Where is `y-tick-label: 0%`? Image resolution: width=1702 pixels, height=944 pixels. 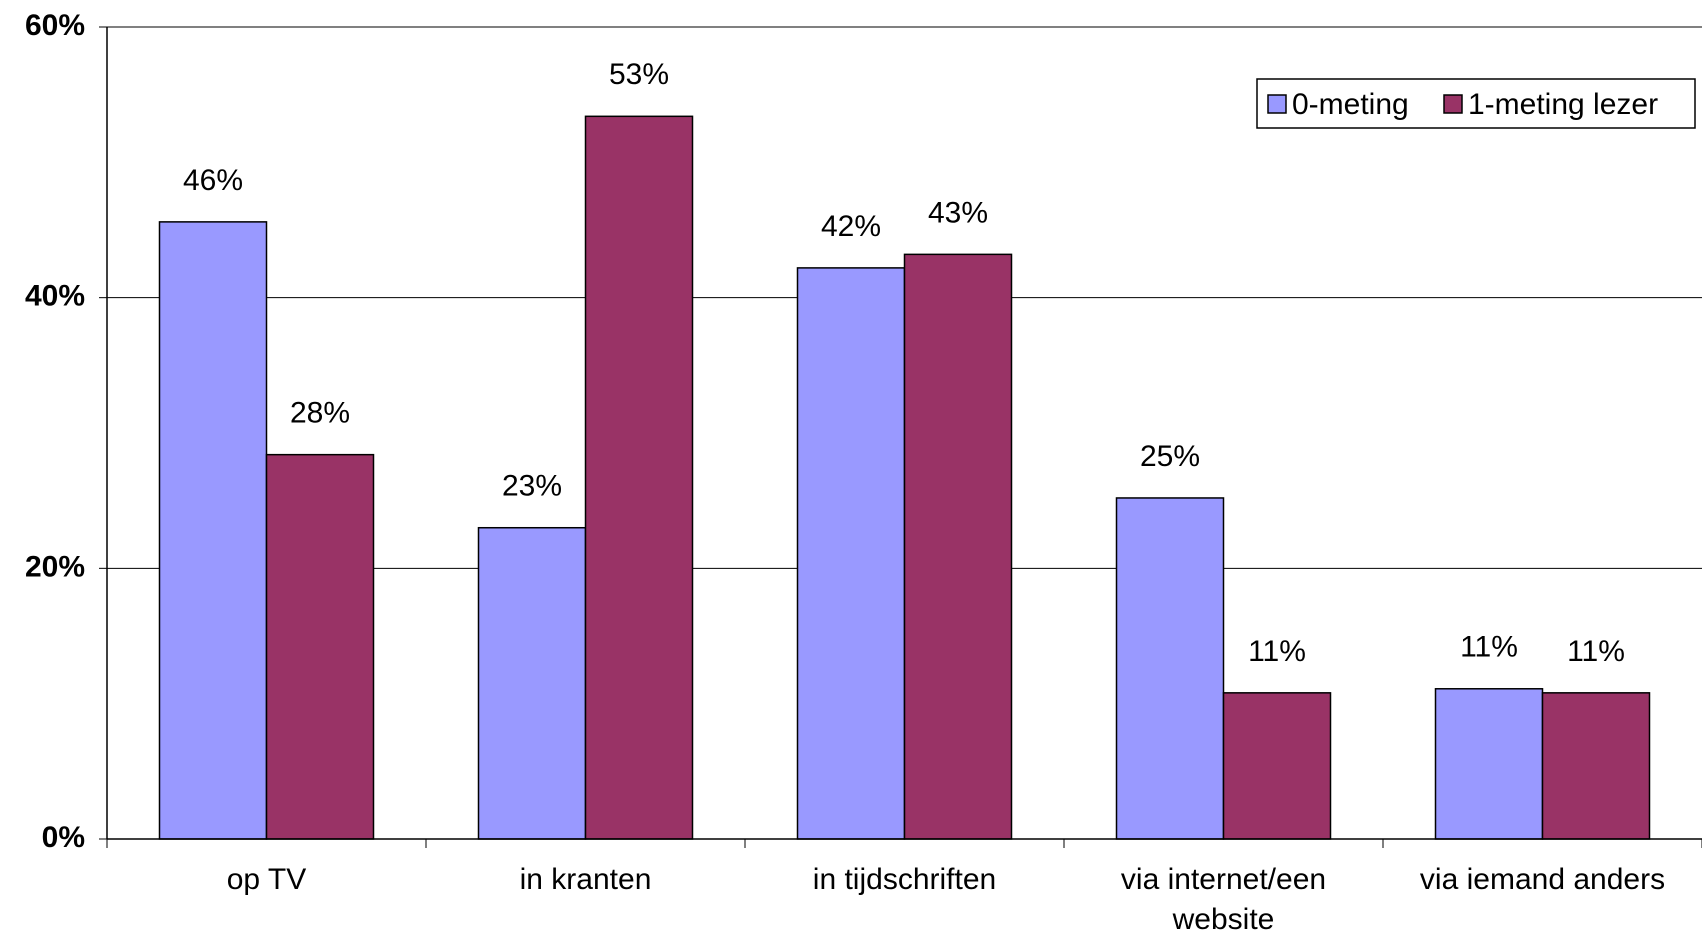
y-tick-label: 0% is located at coordinates (63, 837).